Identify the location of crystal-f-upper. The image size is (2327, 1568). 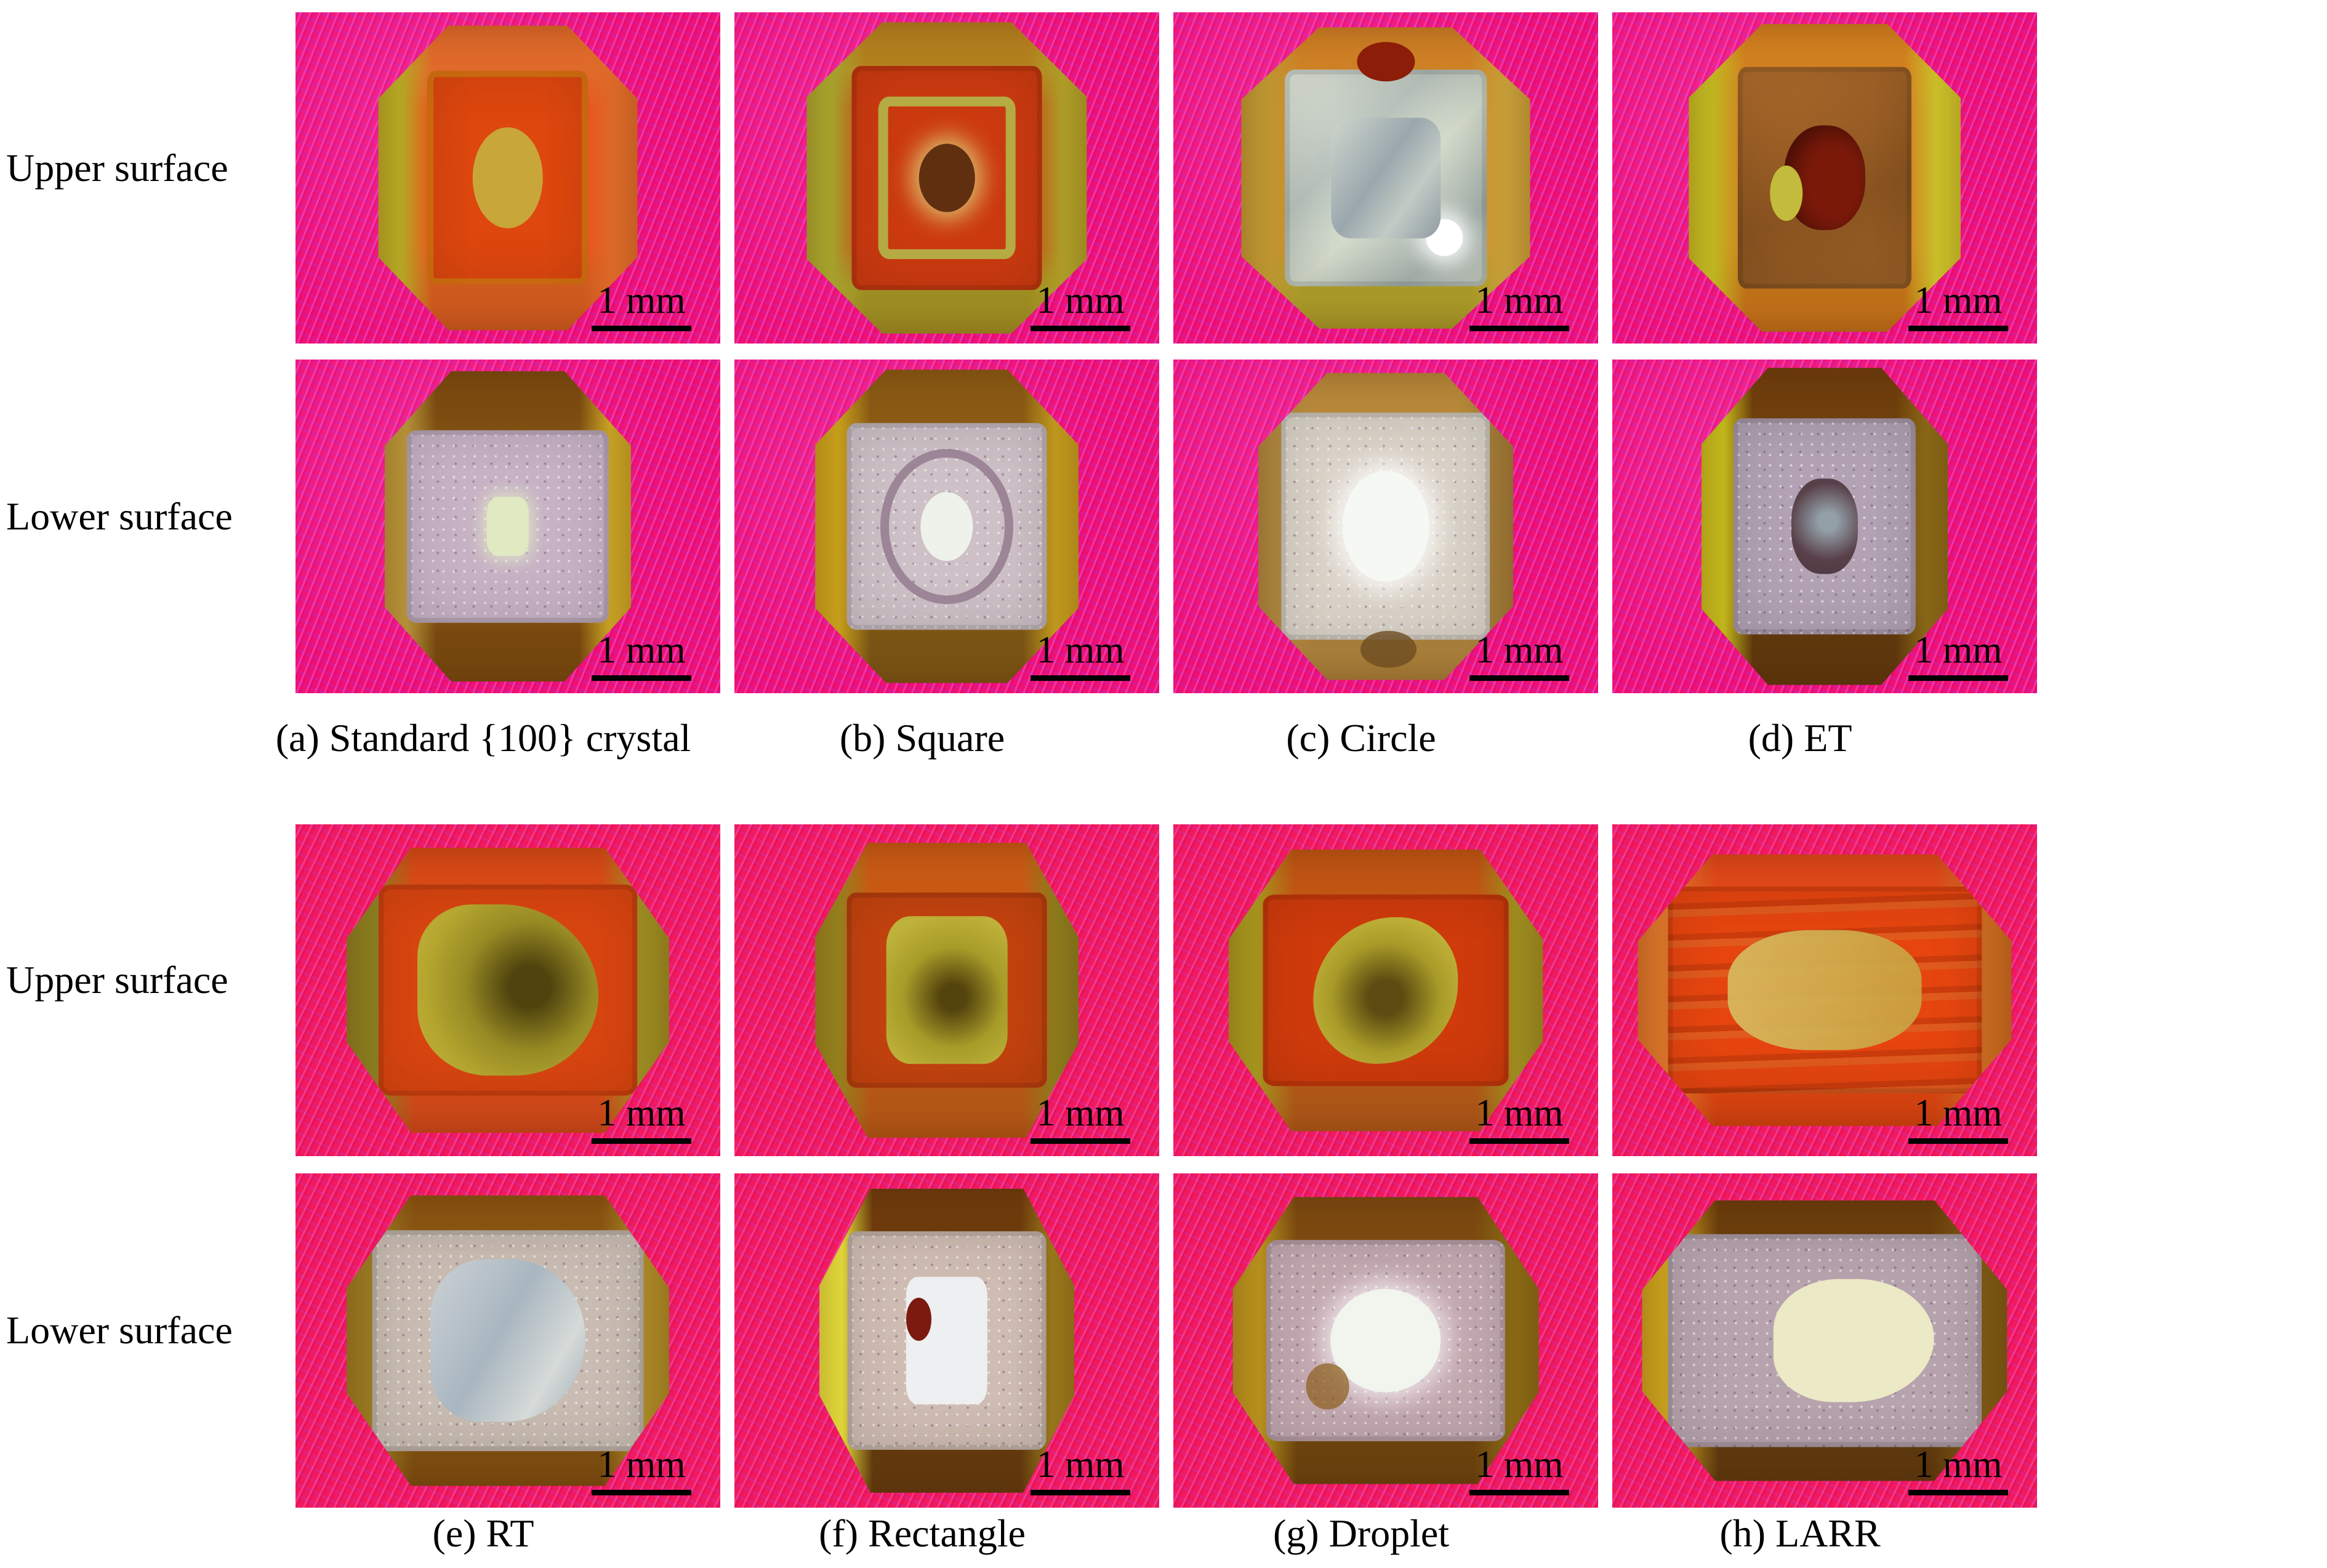
(947, 990).